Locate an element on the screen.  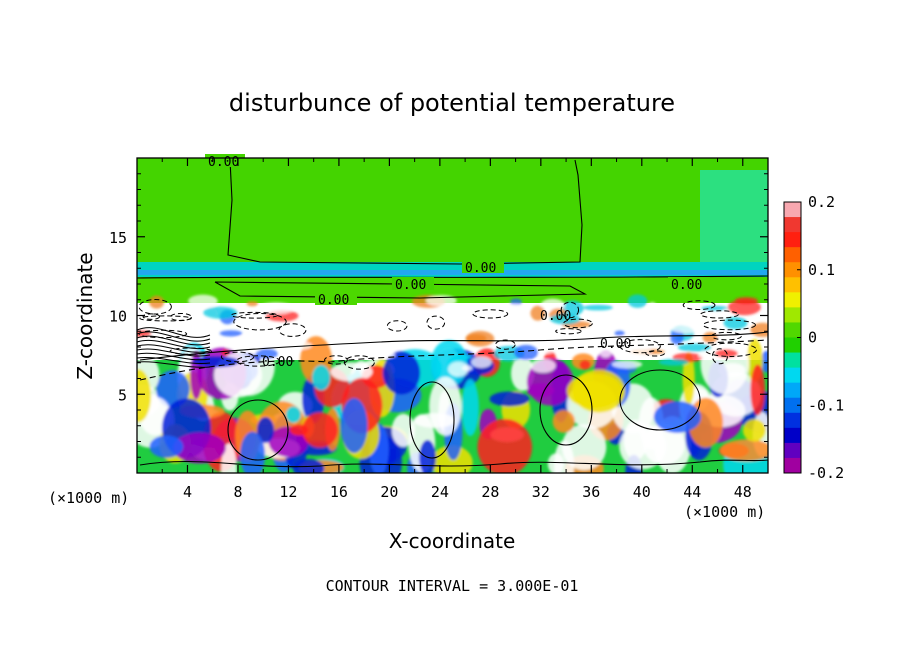
x-tick-label: 20 is located at coordinates (389, 492).